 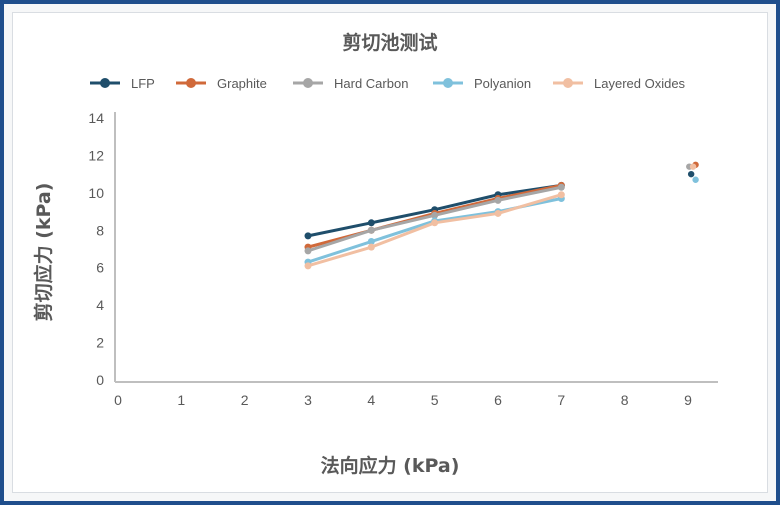 I want to click on x-tick-label: 2, so click(x=245, y=400).